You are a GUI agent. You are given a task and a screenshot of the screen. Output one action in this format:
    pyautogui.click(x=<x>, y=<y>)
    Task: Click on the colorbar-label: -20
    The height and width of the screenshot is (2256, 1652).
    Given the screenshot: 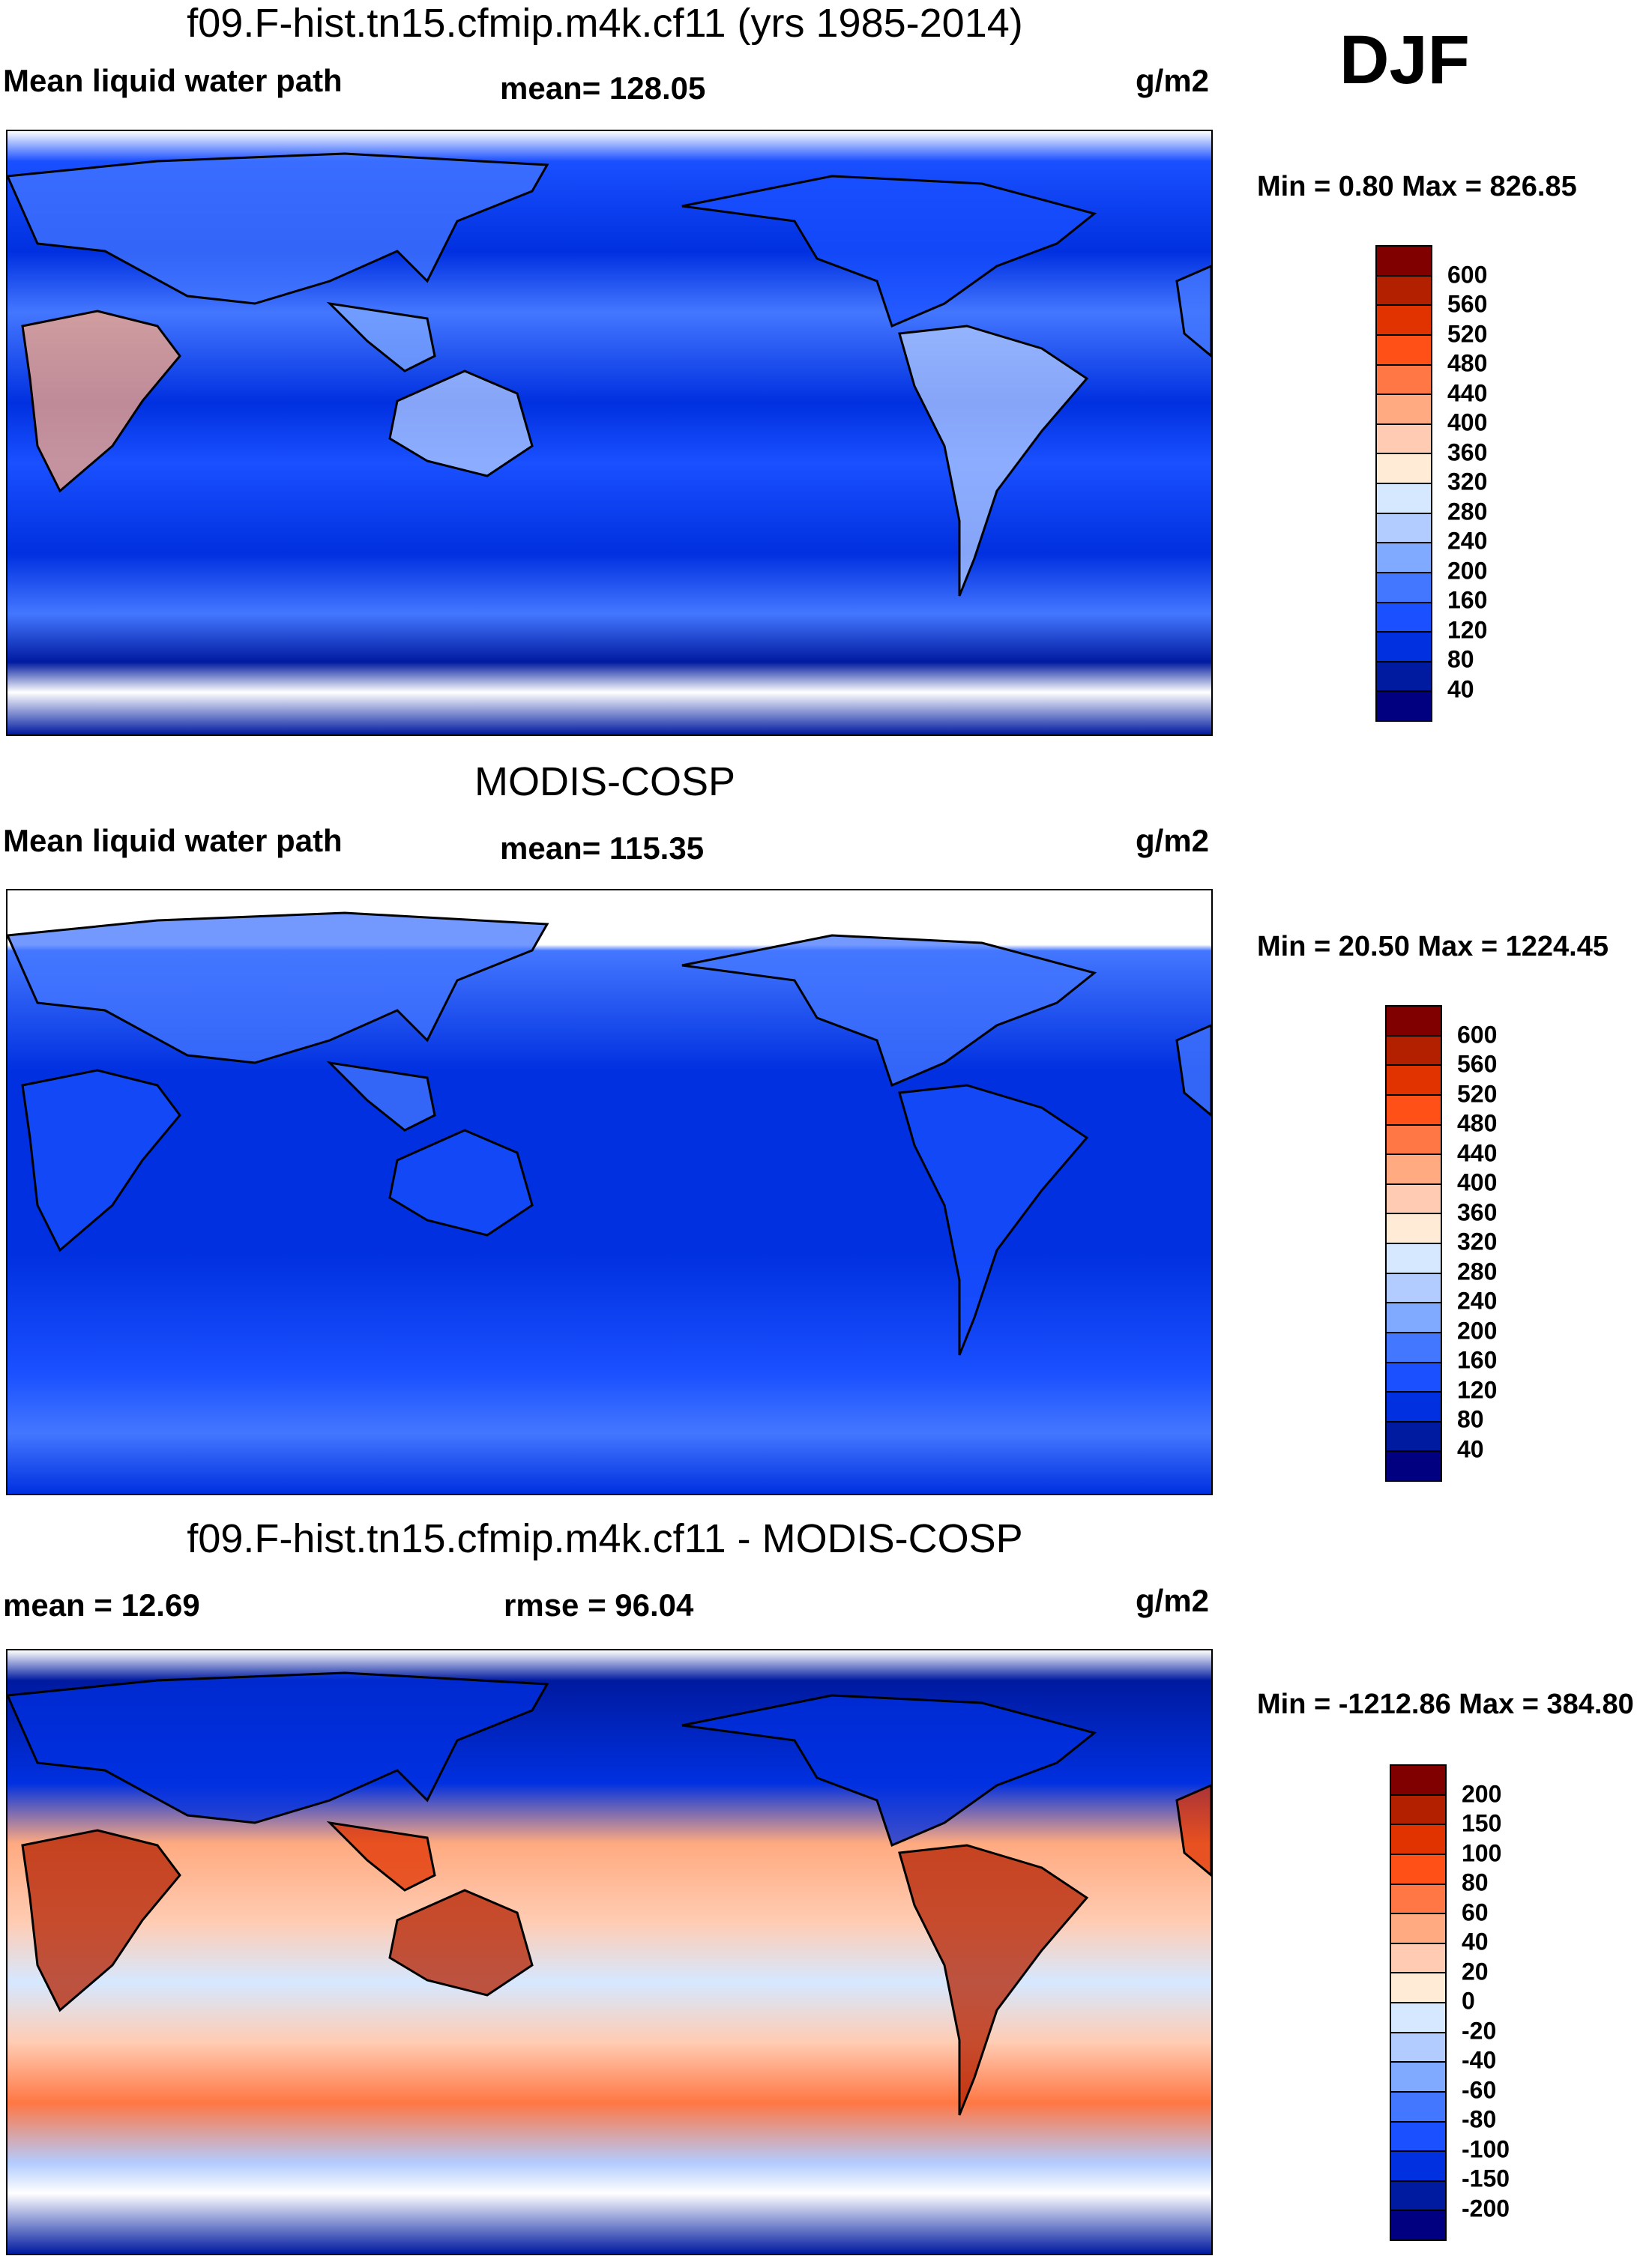 What is the action you would take?
    pyautogui.click(x=1479, y=2030)
    